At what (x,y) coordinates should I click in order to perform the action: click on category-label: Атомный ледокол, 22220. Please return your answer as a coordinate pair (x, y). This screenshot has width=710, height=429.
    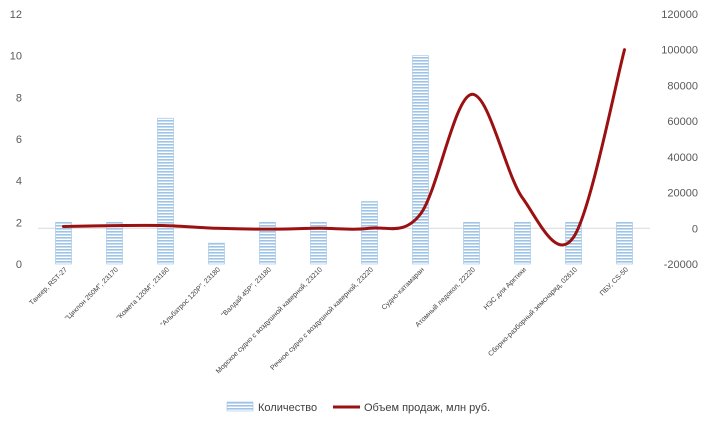
    Looking at the image, I should click on (445, 297).